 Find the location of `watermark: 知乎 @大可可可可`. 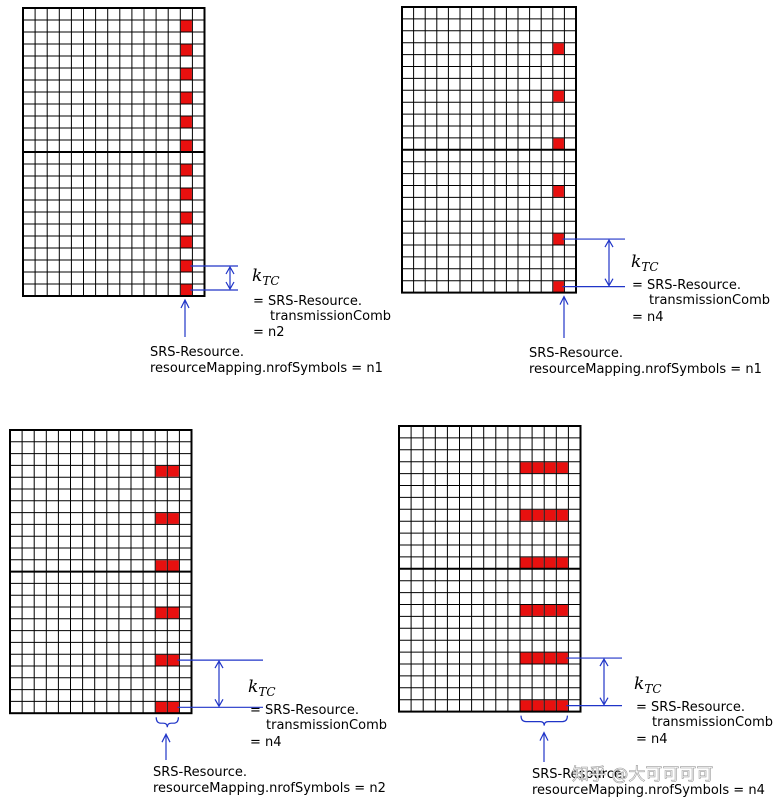

watermark: 知乎 @大可可可可 is located at coordinates (642, 775).